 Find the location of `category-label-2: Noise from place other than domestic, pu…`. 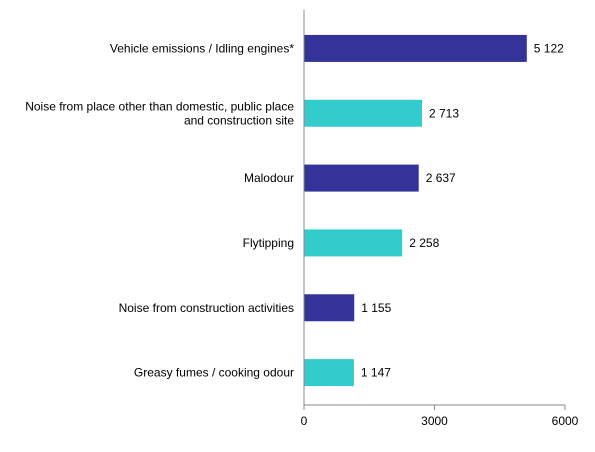

category-label-2: Noise from place other than domestic, pu… is located at coordinates (159, 113).